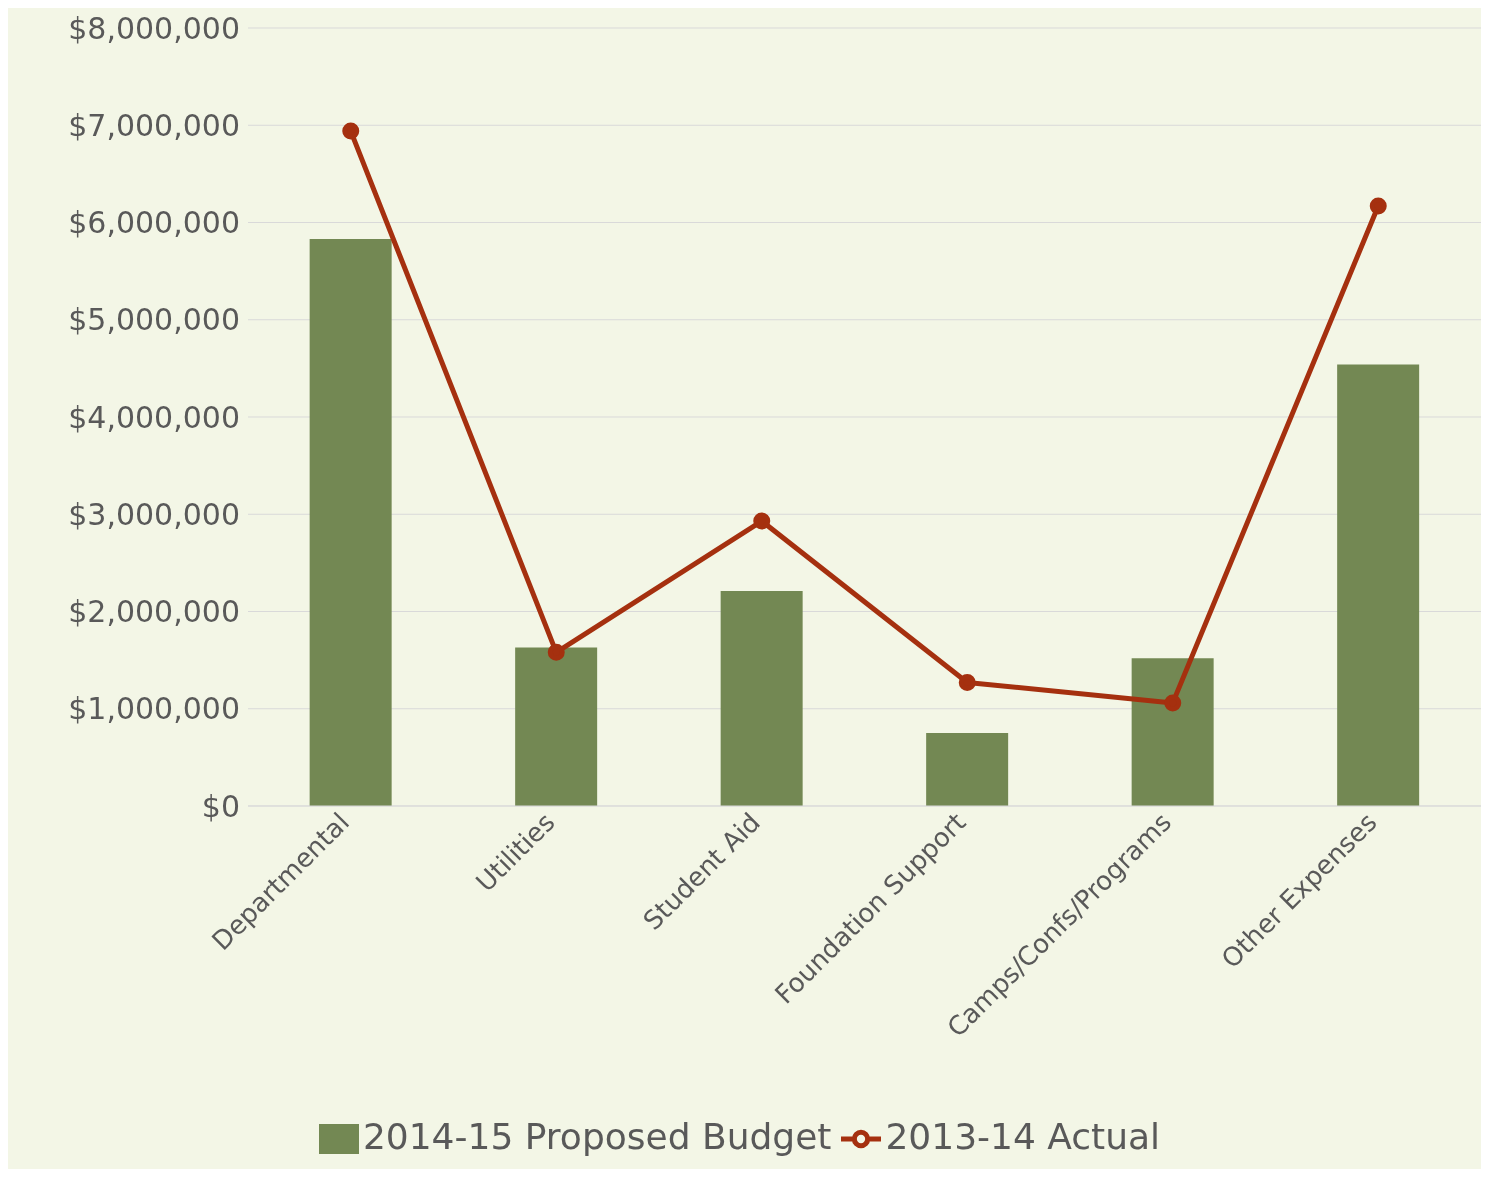 The width and height of the screenshot is (1489, 1177). Describe the element at coordinates (154, 612) in the screenshot. I see `y-tick-label: $2,000,000` at that location.